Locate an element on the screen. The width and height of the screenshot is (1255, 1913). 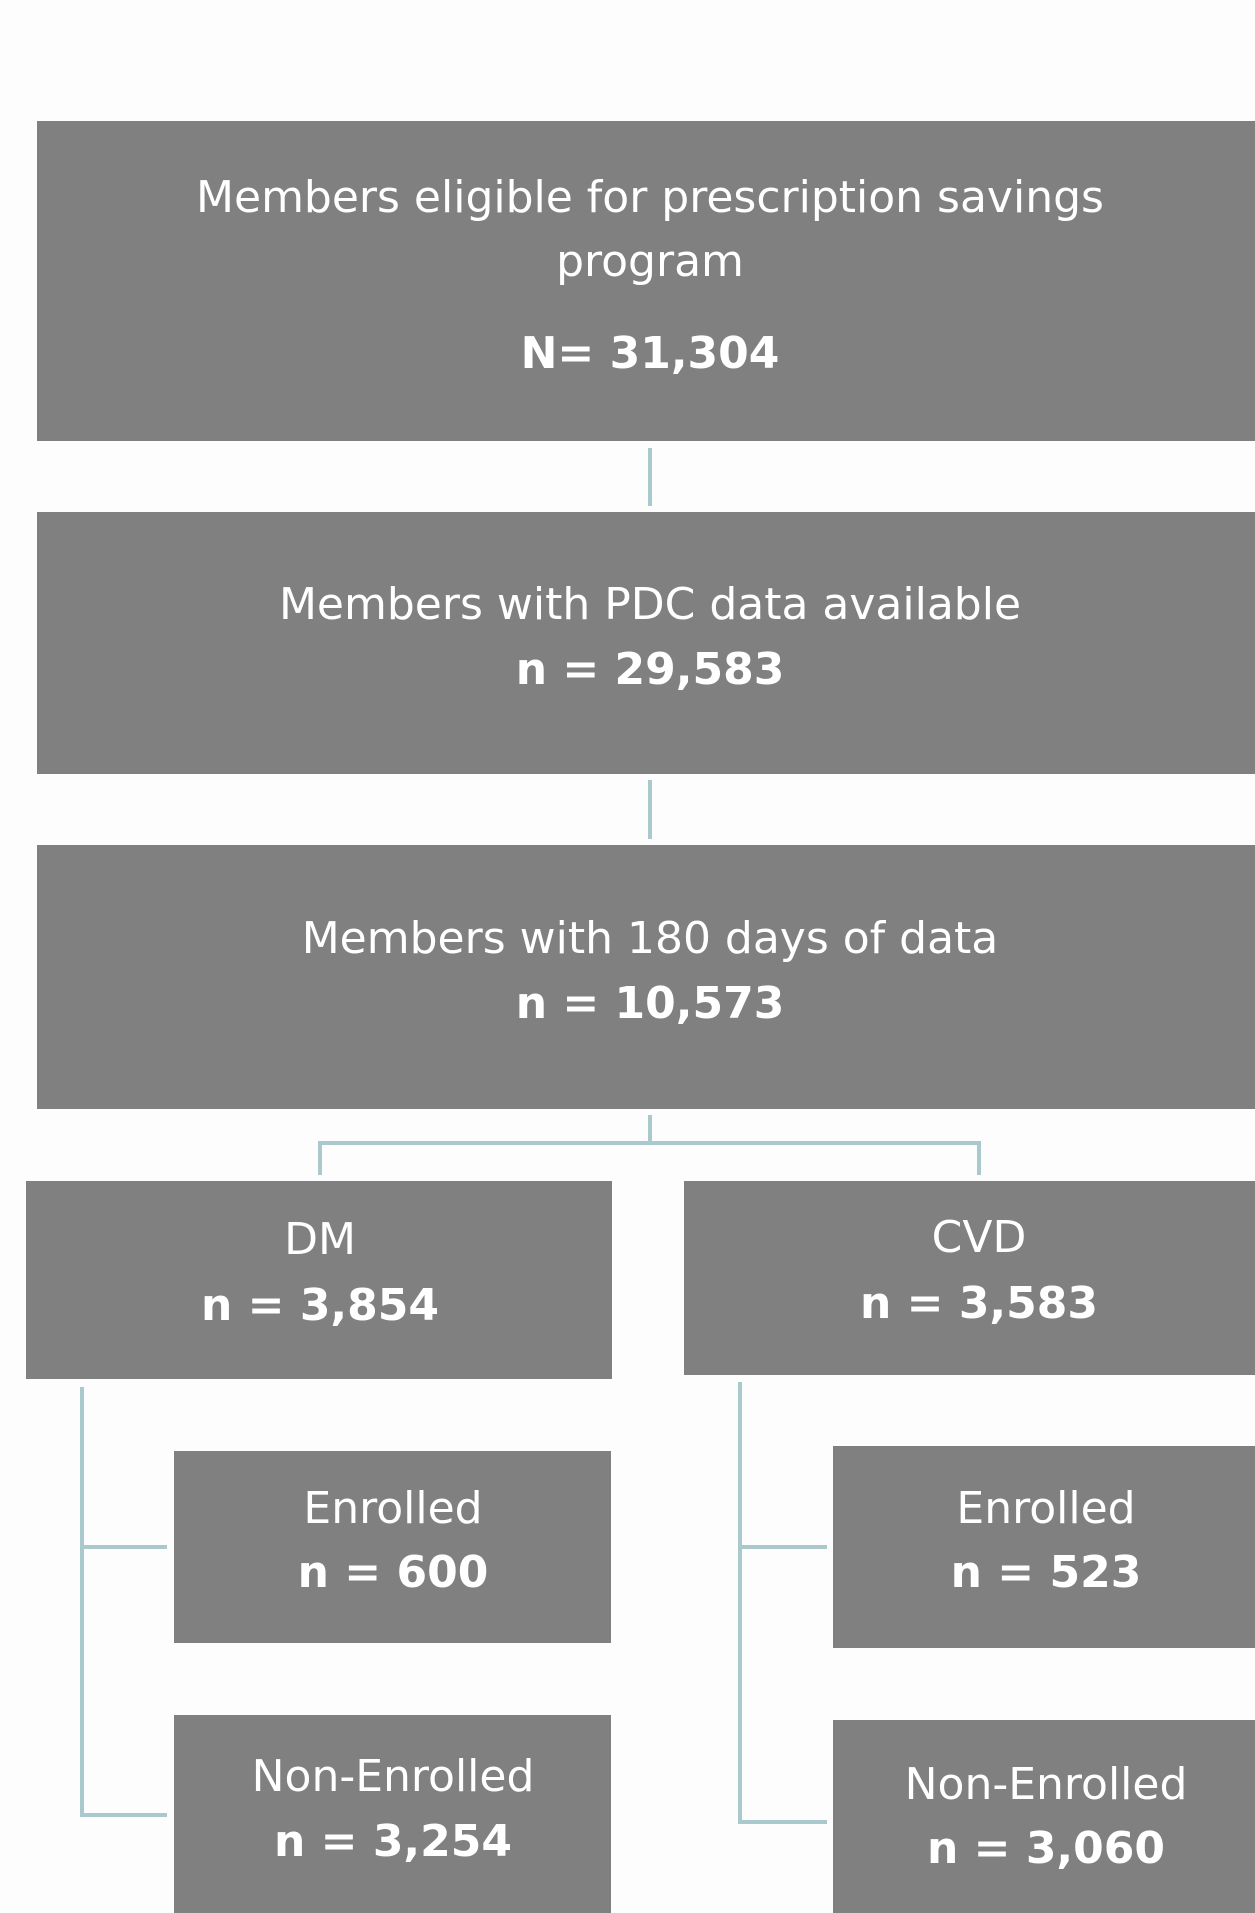
box-count: n = 10,573 is located at coordinates (650, 1003).